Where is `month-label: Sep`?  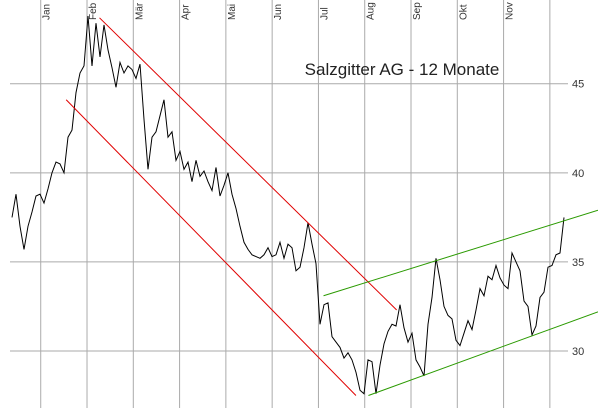
month-label: Sep is located at coordinates (417, 11).